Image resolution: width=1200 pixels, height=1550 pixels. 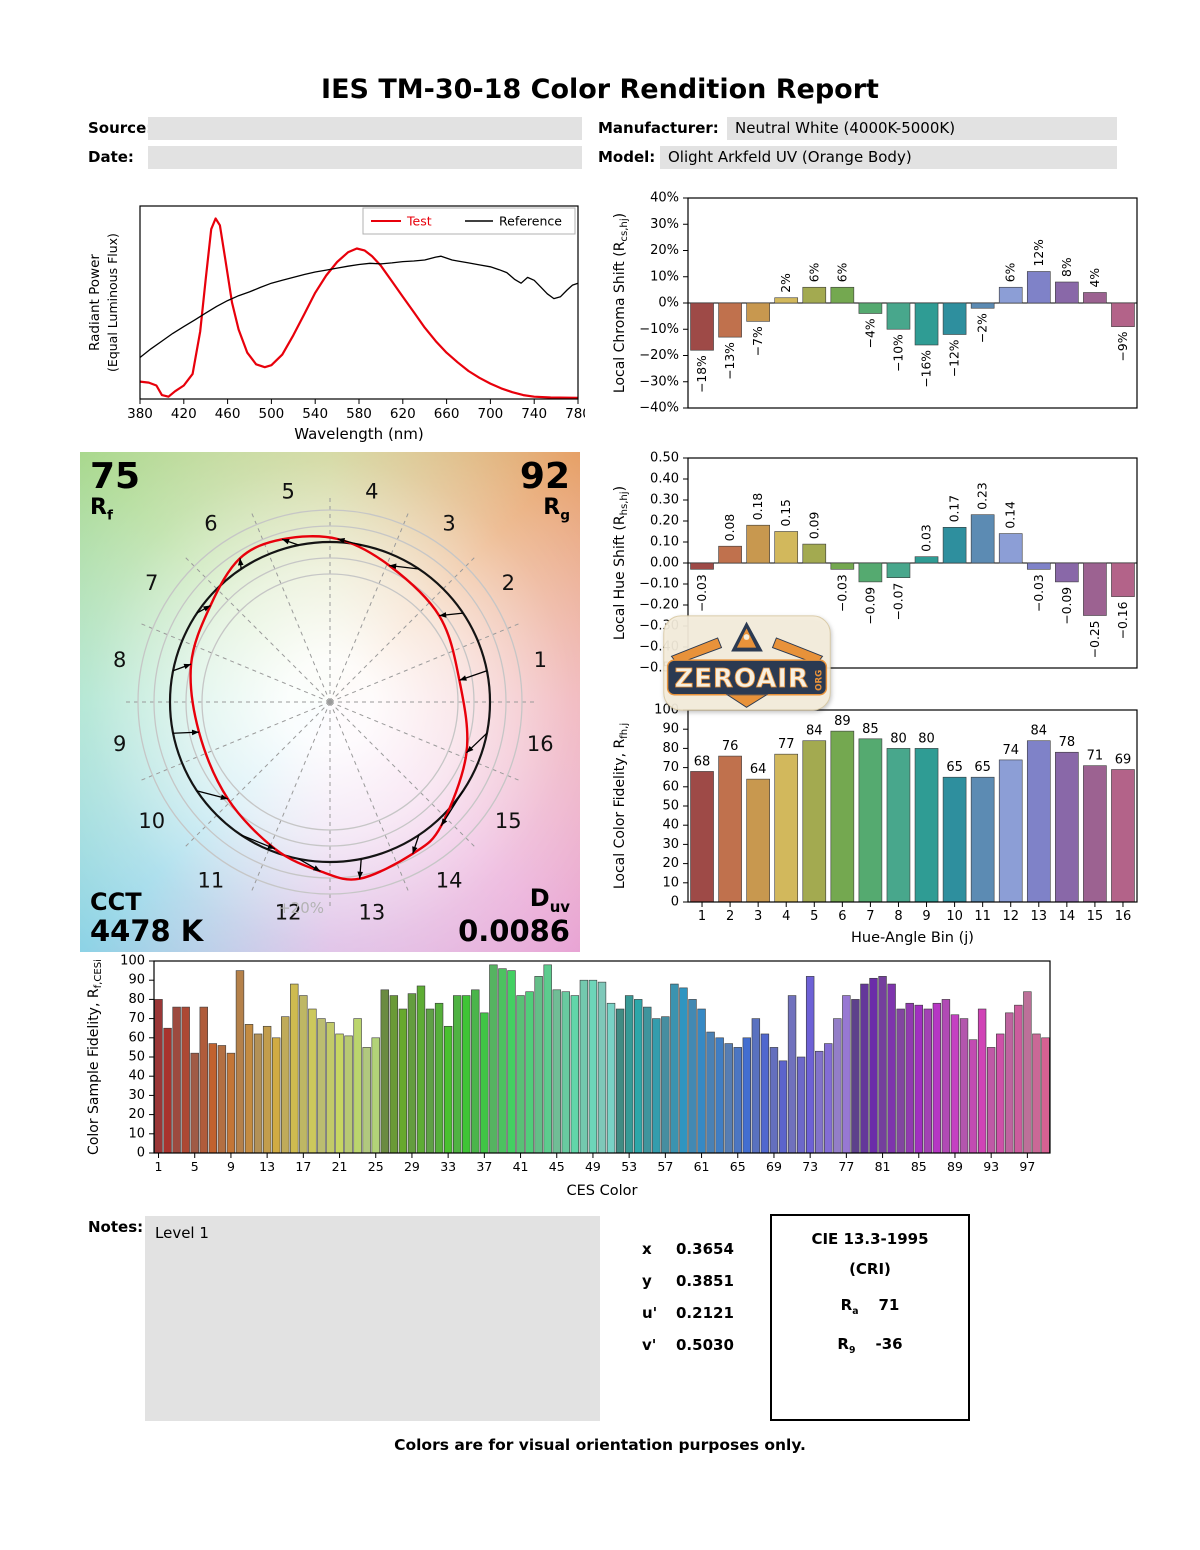 I want to click on rg-value: 92, so click(x=544, y=476).